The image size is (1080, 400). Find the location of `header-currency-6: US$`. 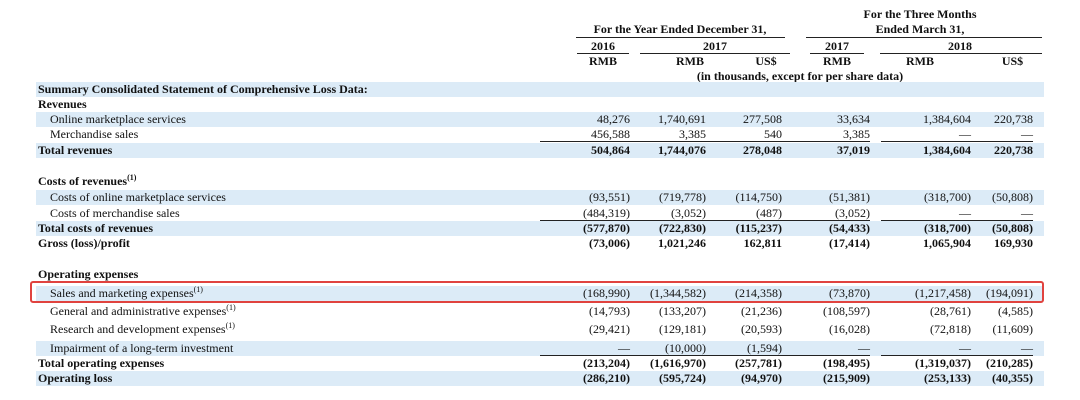

header-currency-6: US$ is located at coordinates (1012, 61).